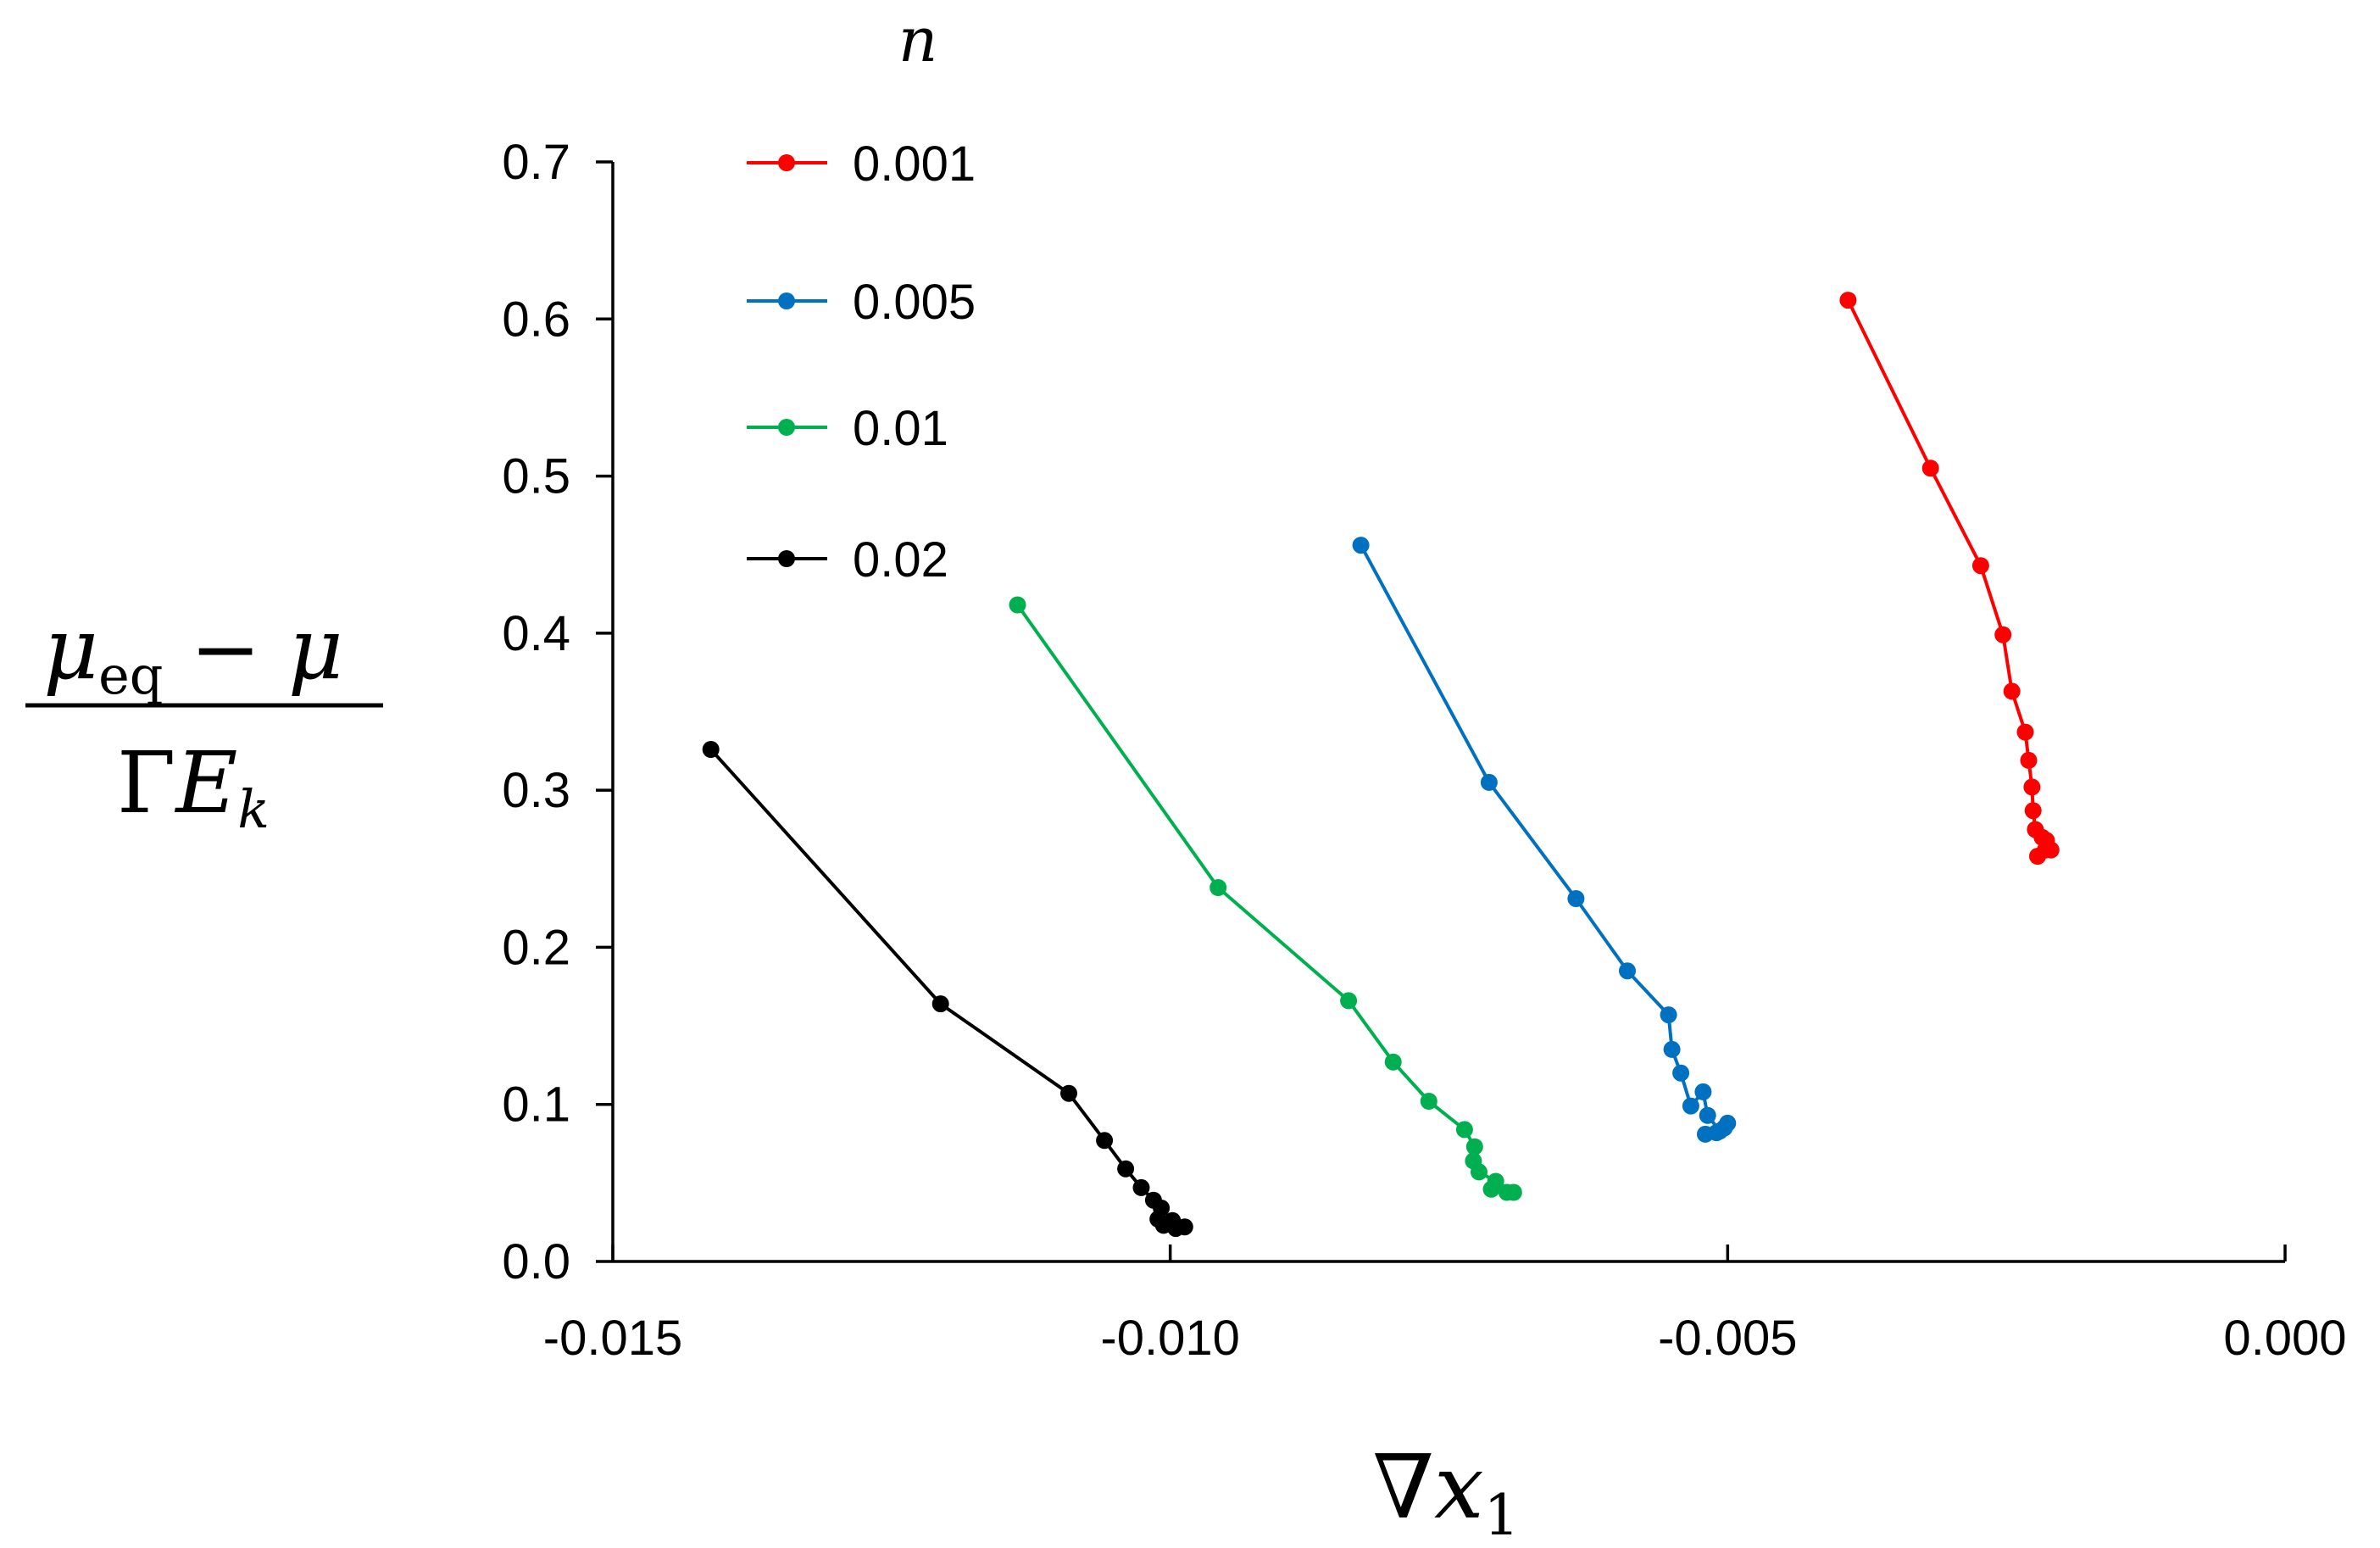 The image size is (2380, 1548). What do you see at coordinates (193, 652) in the screenshot?
I see `svg-text: μeq − μ` at bounding box center [193, 652].